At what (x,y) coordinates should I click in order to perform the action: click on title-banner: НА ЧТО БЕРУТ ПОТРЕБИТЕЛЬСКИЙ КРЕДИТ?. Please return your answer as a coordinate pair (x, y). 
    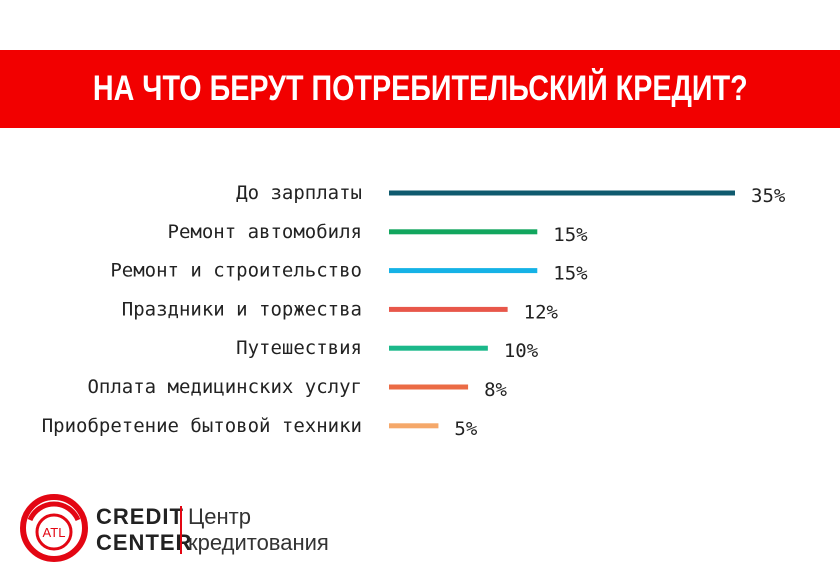
    Looking at the image, I should click on (420, 89).